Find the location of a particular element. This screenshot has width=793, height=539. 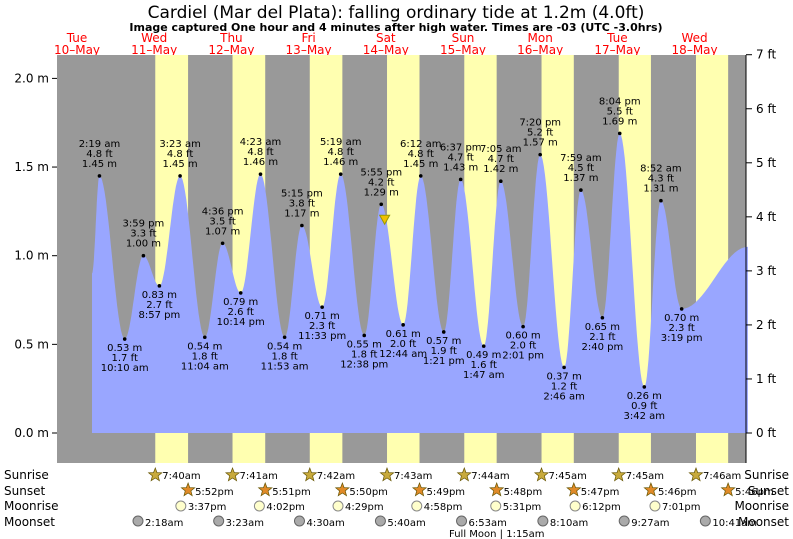

tide-label: 6:12 am is located at coordinates (421, 144).